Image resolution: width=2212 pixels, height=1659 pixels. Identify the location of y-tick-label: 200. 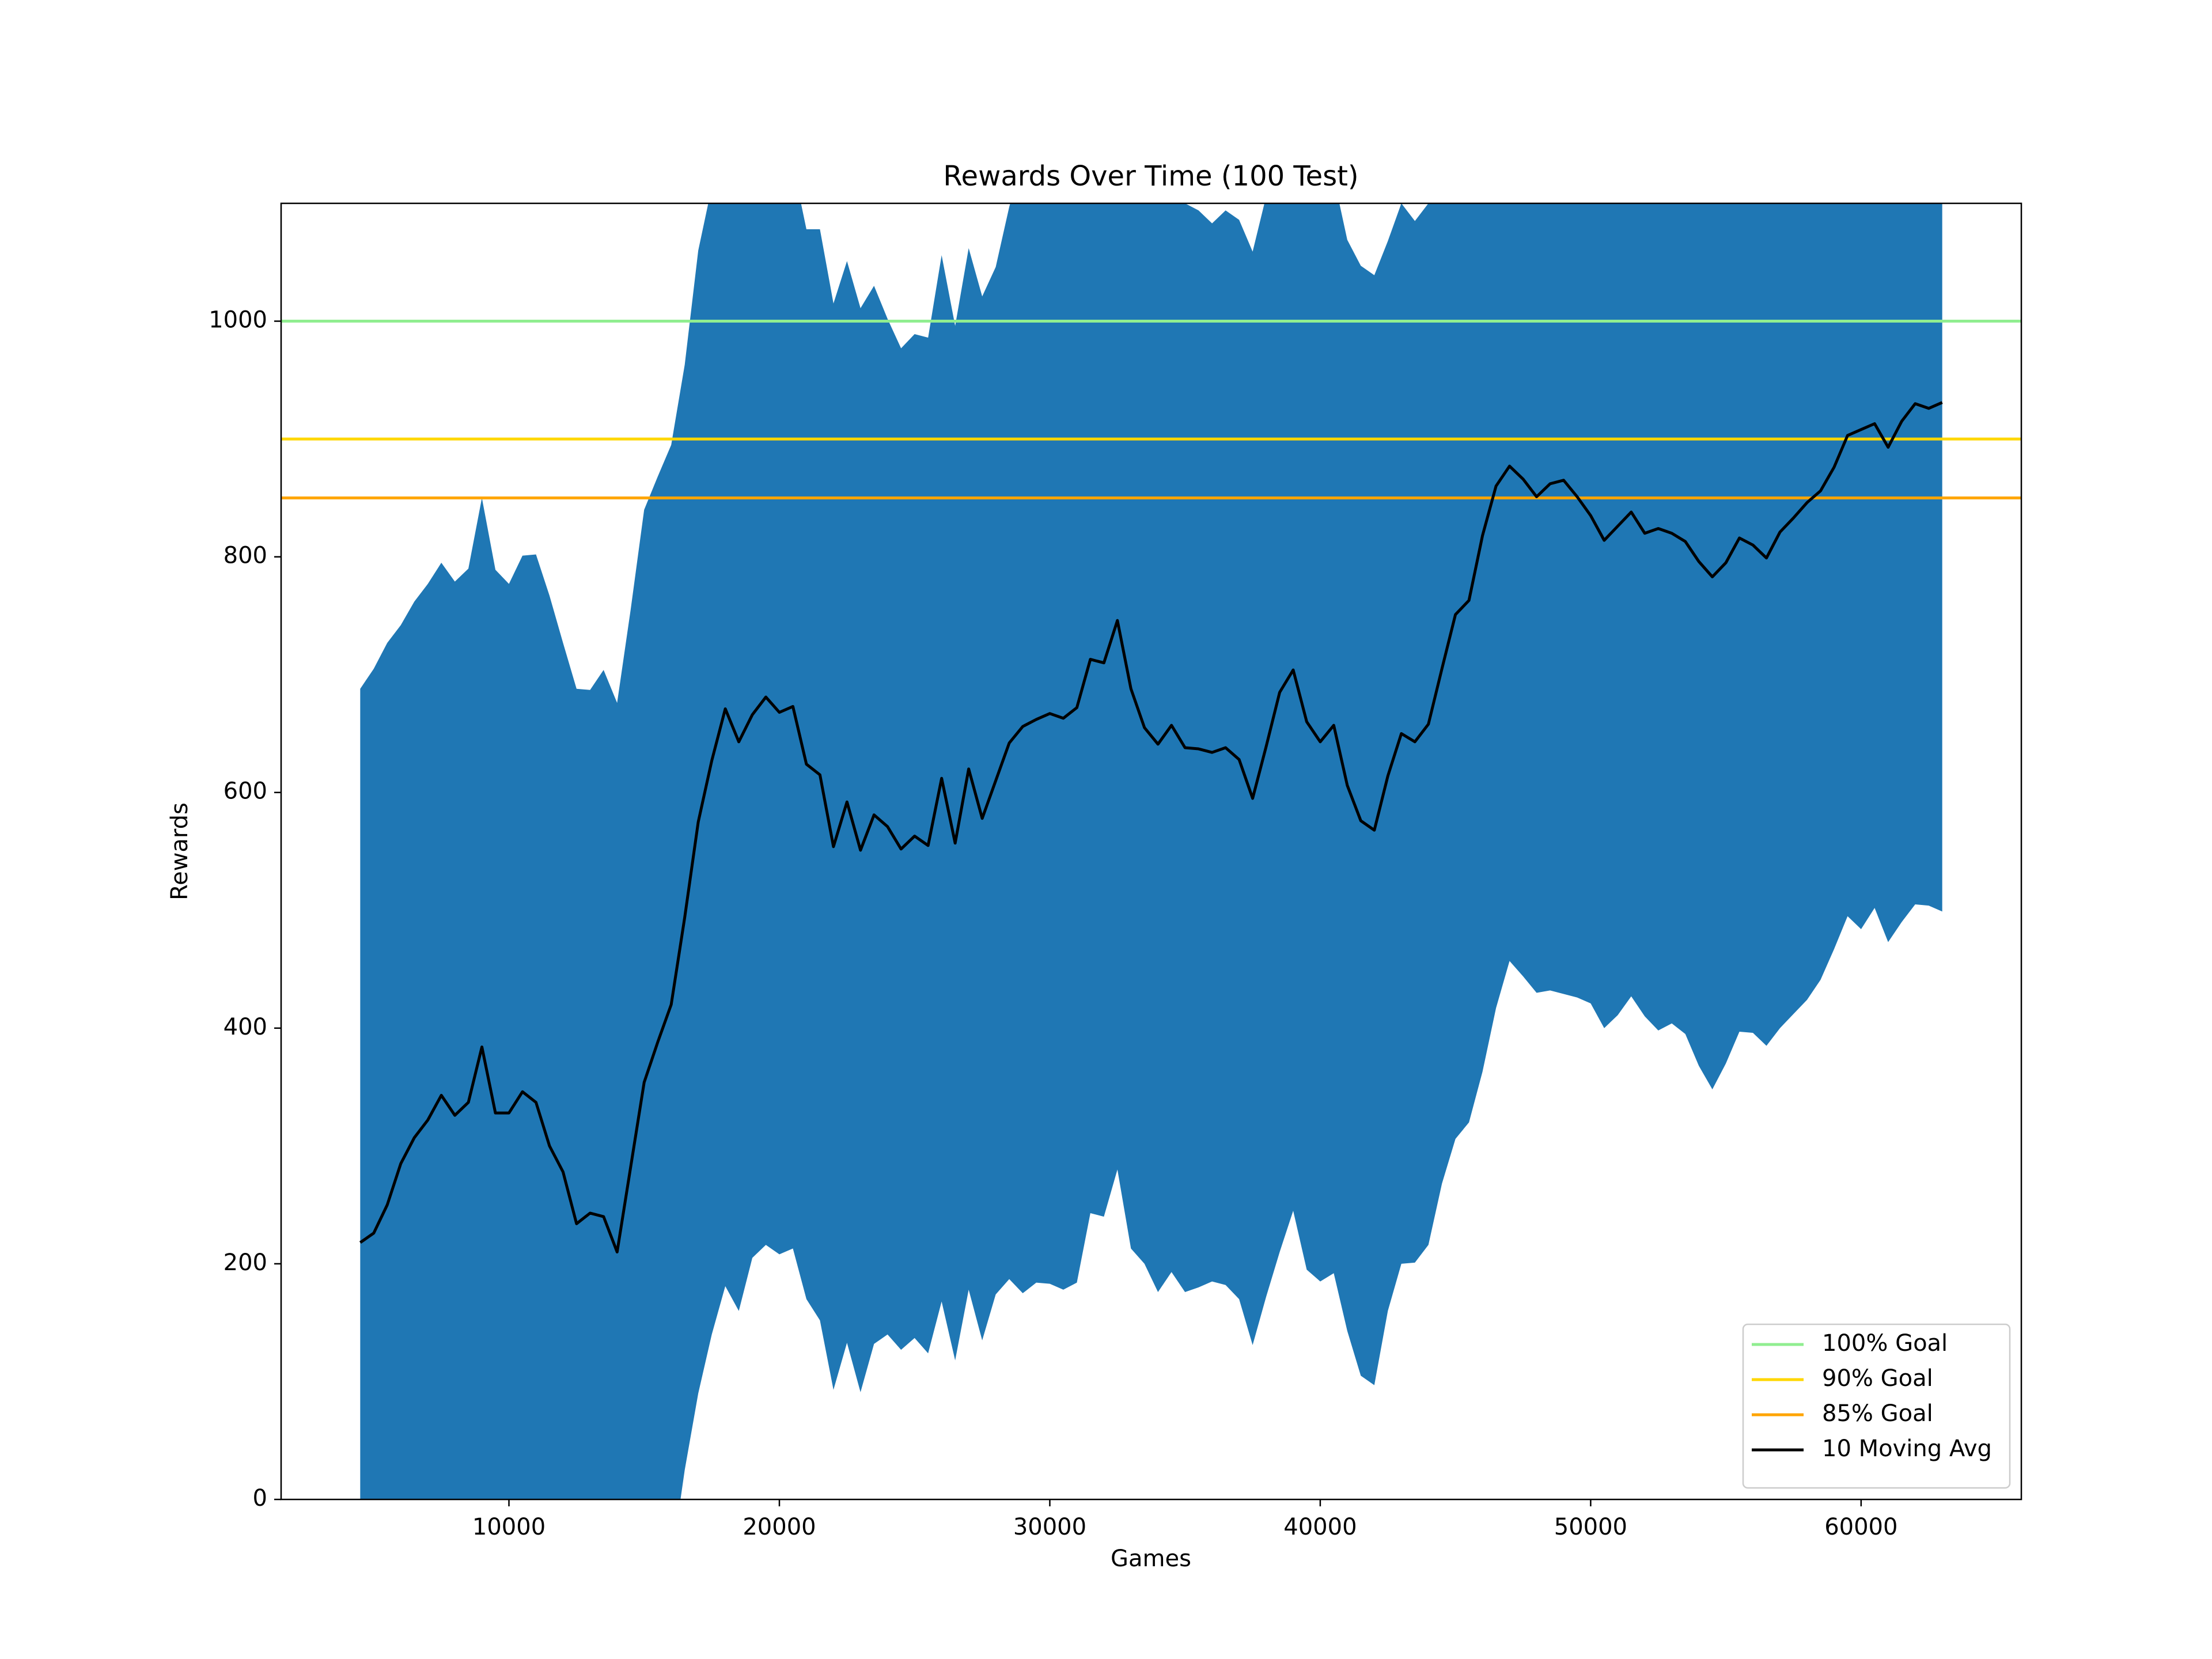
(245, 1262).